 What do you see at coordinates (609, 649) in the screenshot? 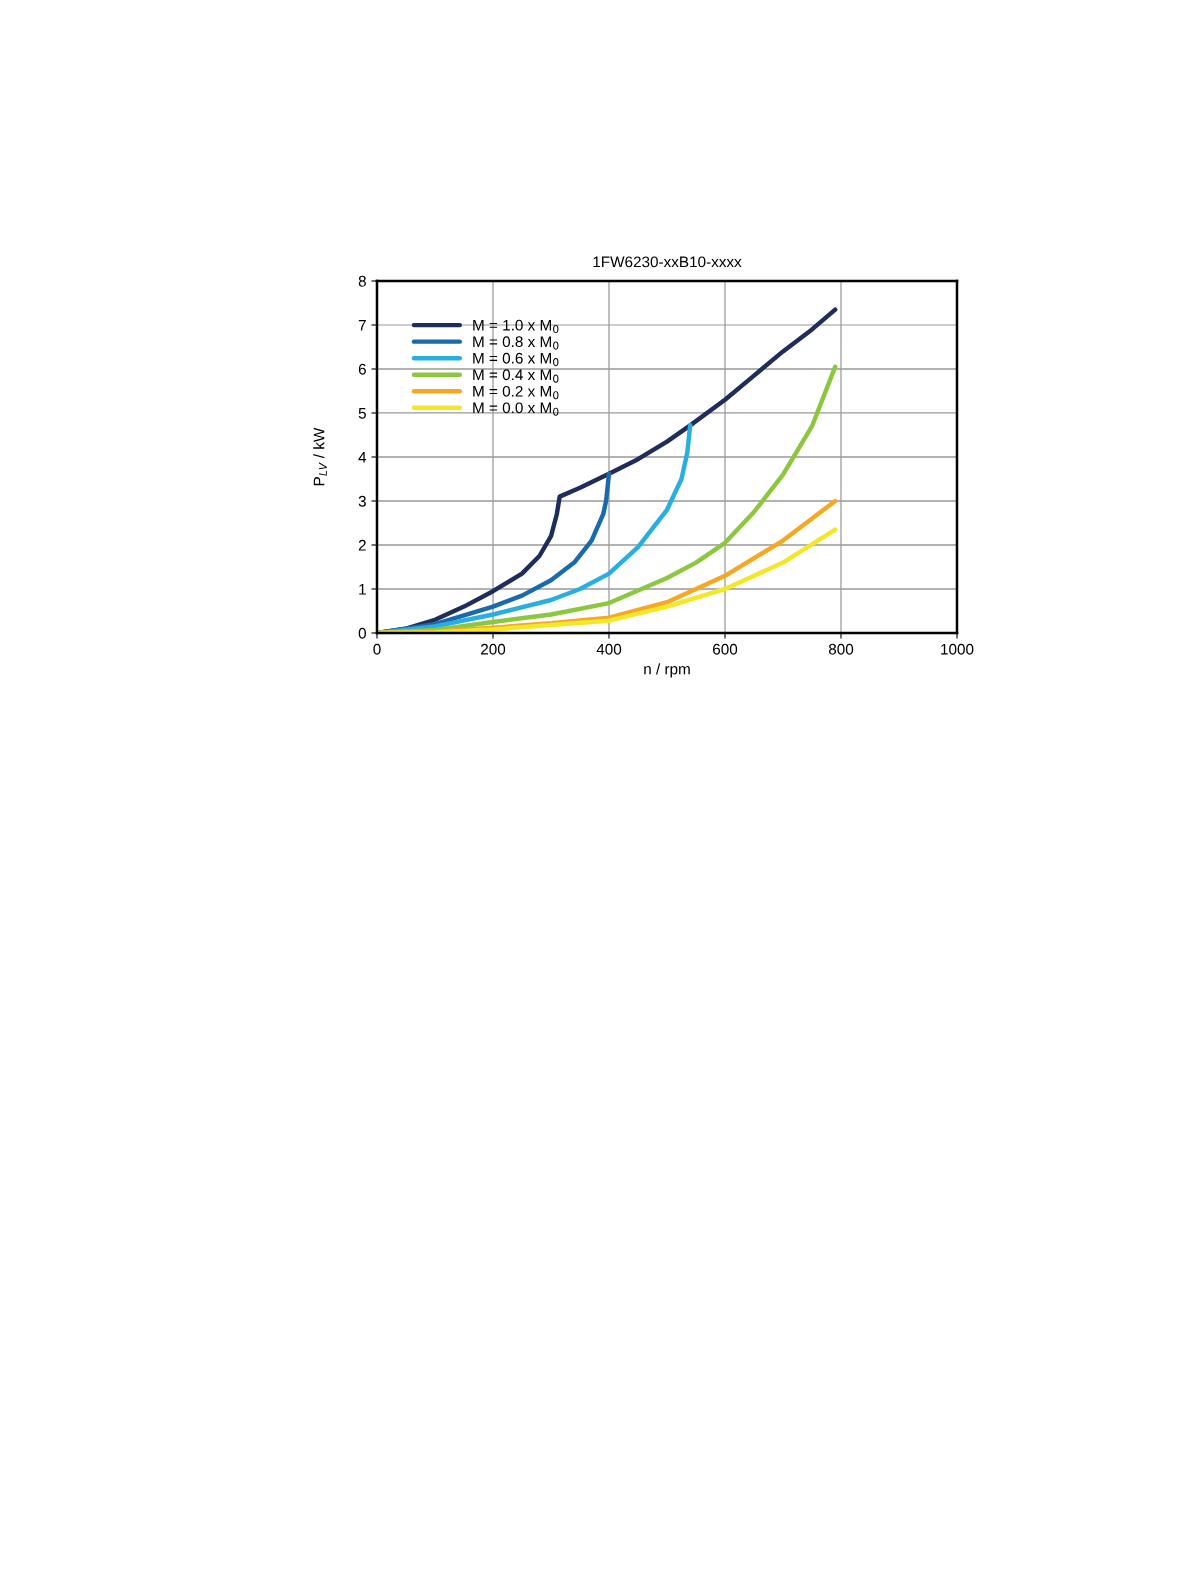
I see `x-tick-label: 400` at bounding box center [609, 649].